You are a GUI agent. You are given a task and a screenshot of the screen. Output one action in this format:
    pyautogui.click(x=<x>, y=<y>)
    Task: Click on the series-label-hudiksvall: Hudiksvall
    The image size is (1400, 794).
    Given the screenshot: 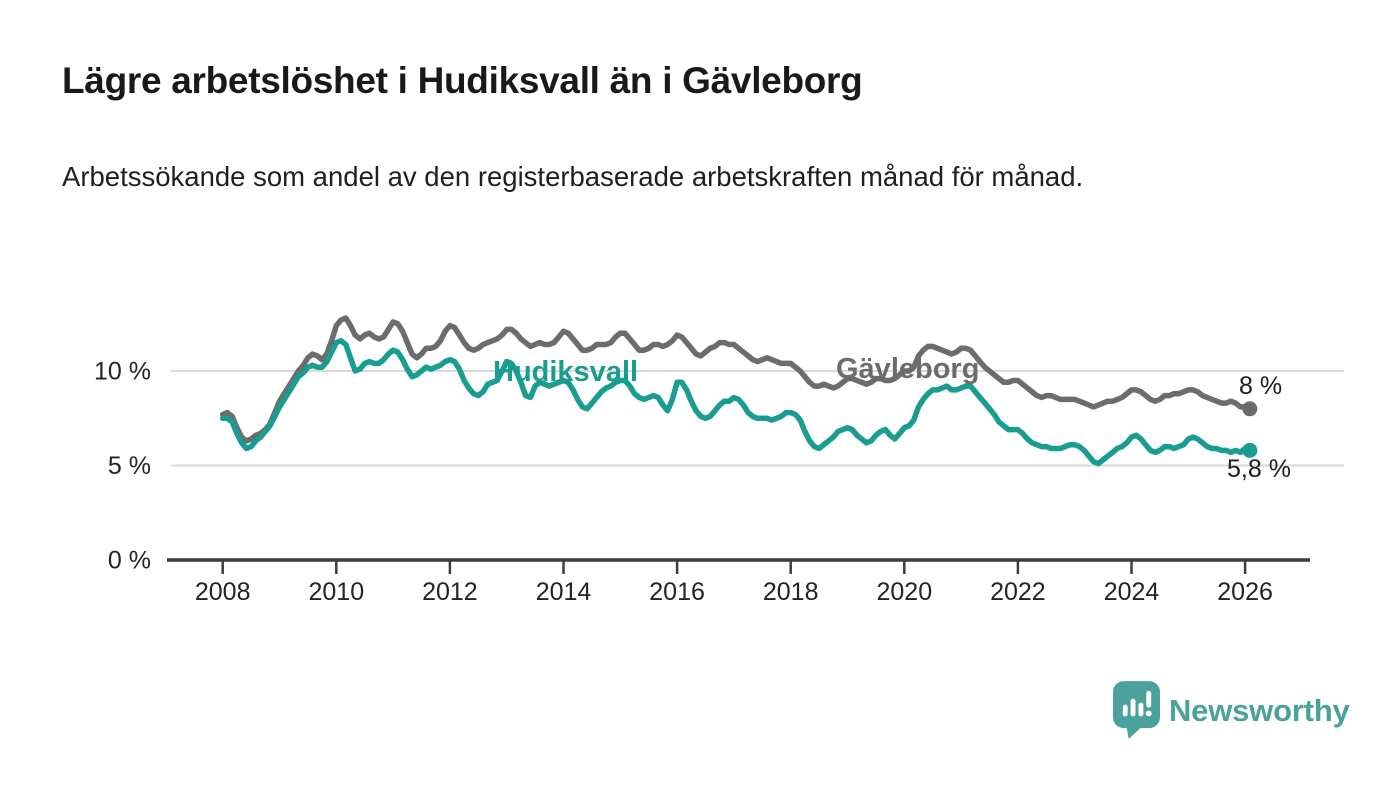 What is the action you would take?
    pyautogui.click(x=565, y=372)
    